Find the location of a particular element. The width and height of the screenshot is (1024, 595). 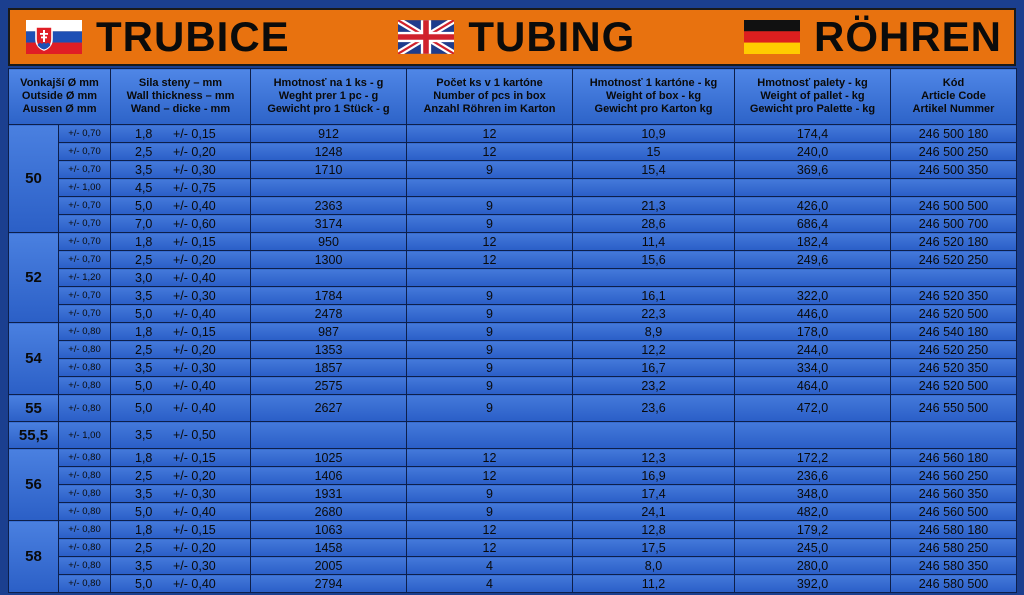

article-code-cell: 246 500 250 is located at coordinates (953, 151).